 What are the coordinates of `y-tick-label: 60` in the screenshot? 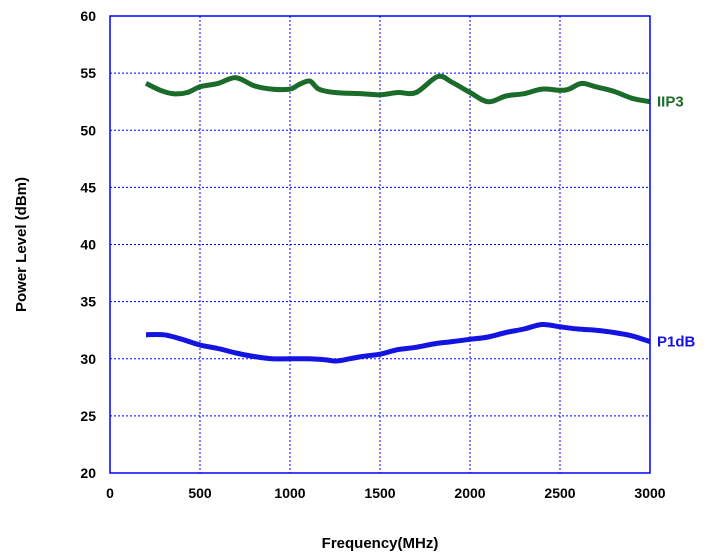 It's located at (88, 16).